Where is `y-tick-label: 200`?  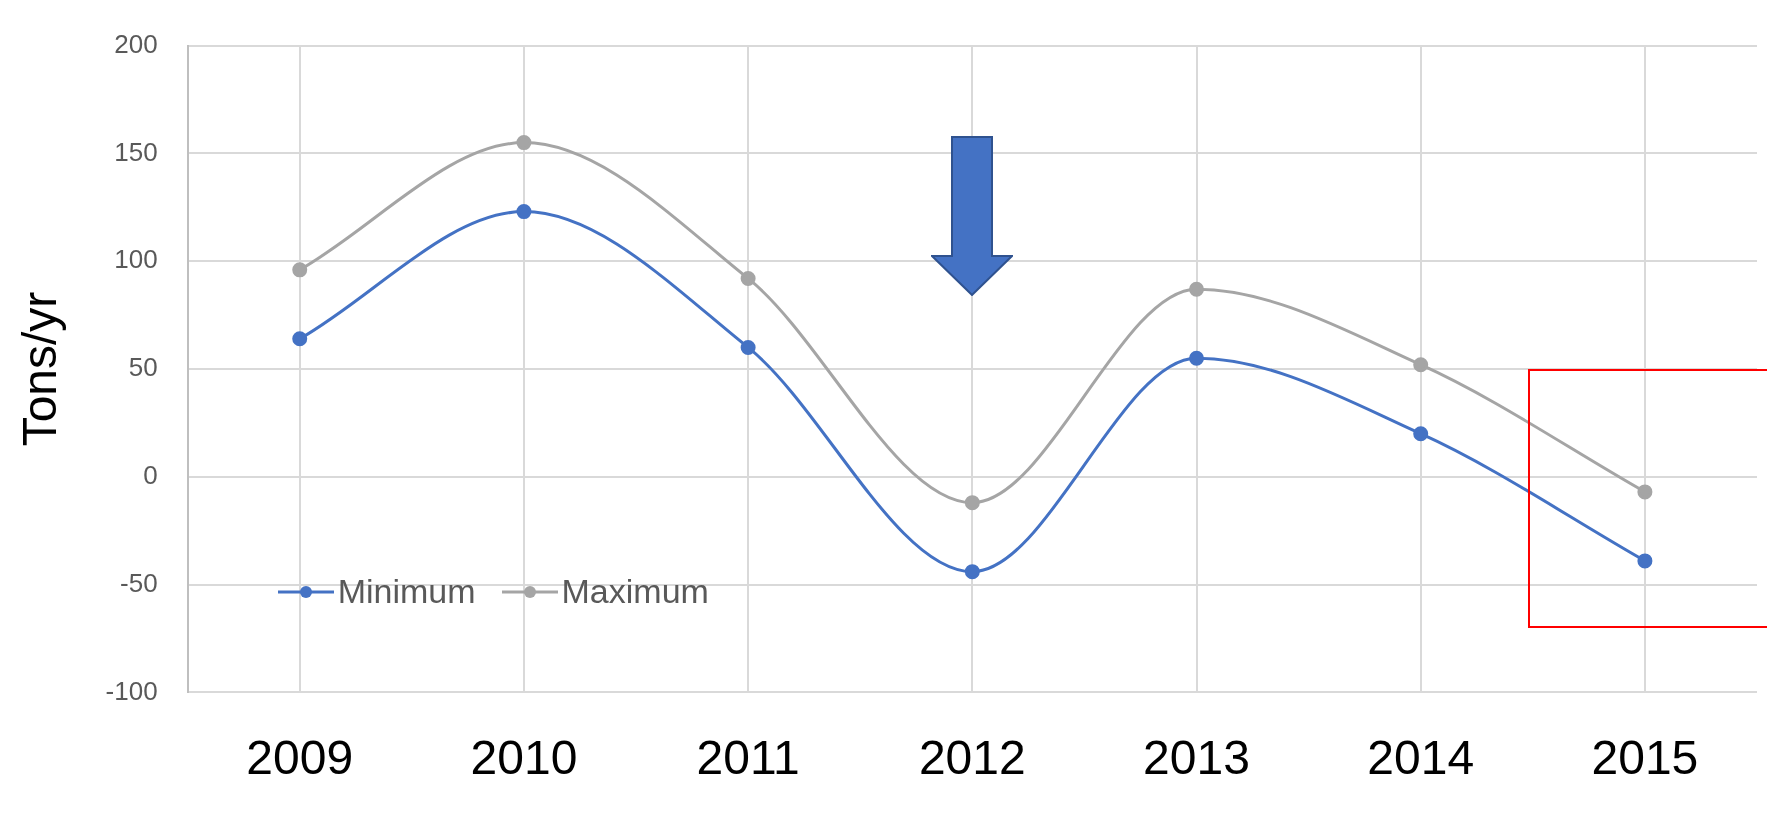
y-tick-label: 200 is located at coordinates (136, 43).